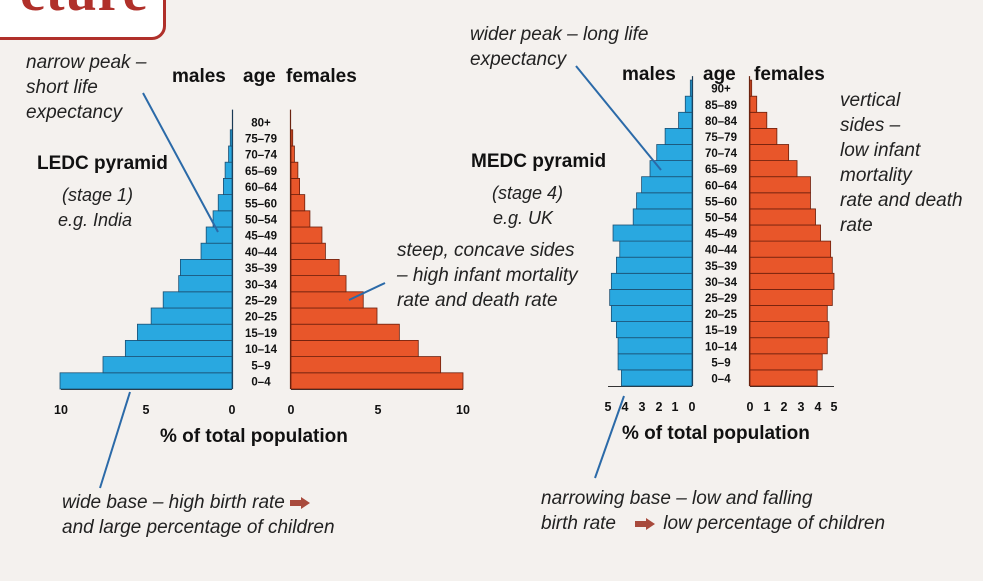 The height and width of the screenshot is (581, 983). Describe the element at coordinates (95, 220) in the screenshot. I see `ledc-example: e.g. India` at that location.